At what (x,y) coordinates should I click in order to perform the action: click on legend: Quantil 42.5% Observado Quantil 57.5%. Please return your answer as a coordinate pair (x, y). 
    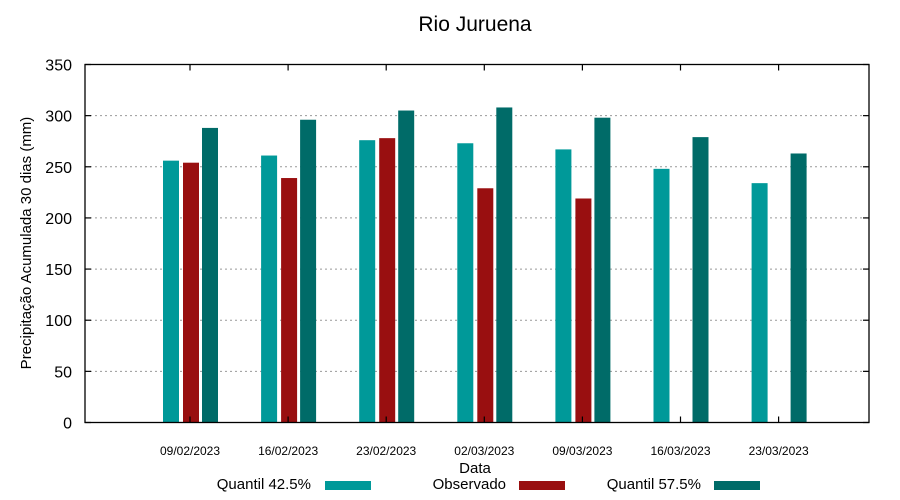
    Looking at the image, I should click on (488, 484).